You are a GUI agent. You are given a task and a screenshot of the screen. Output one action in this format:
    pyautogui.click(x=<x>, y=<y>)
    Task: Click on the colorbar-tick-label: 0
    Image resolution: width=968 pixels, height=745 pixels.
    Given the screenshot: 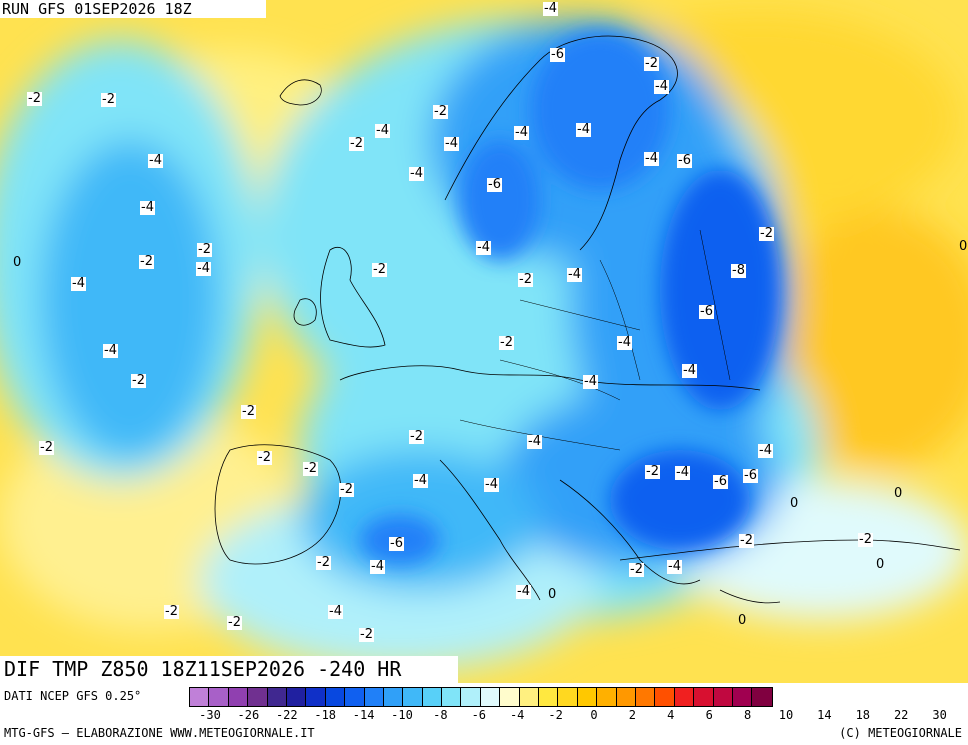 What is the action you would take?
    pyautogui.click(x=594, y=715)
    